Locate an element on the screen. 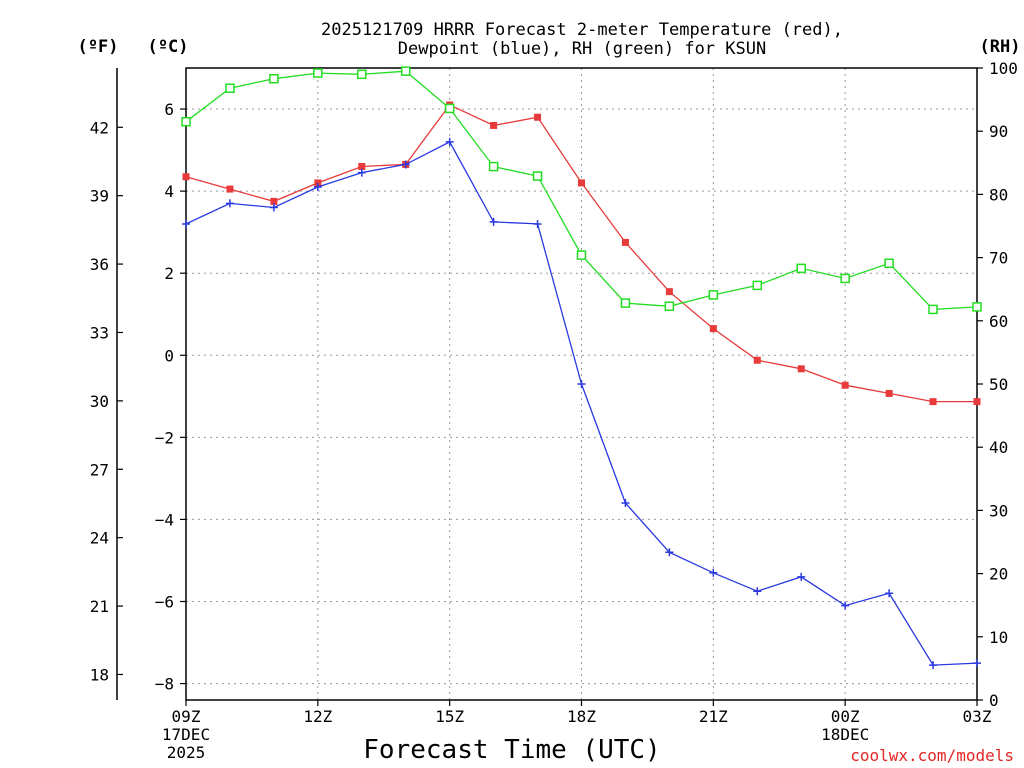 The image size is (1024, 768). x-tick-label: 15Z is located at coordinates (449, 716).